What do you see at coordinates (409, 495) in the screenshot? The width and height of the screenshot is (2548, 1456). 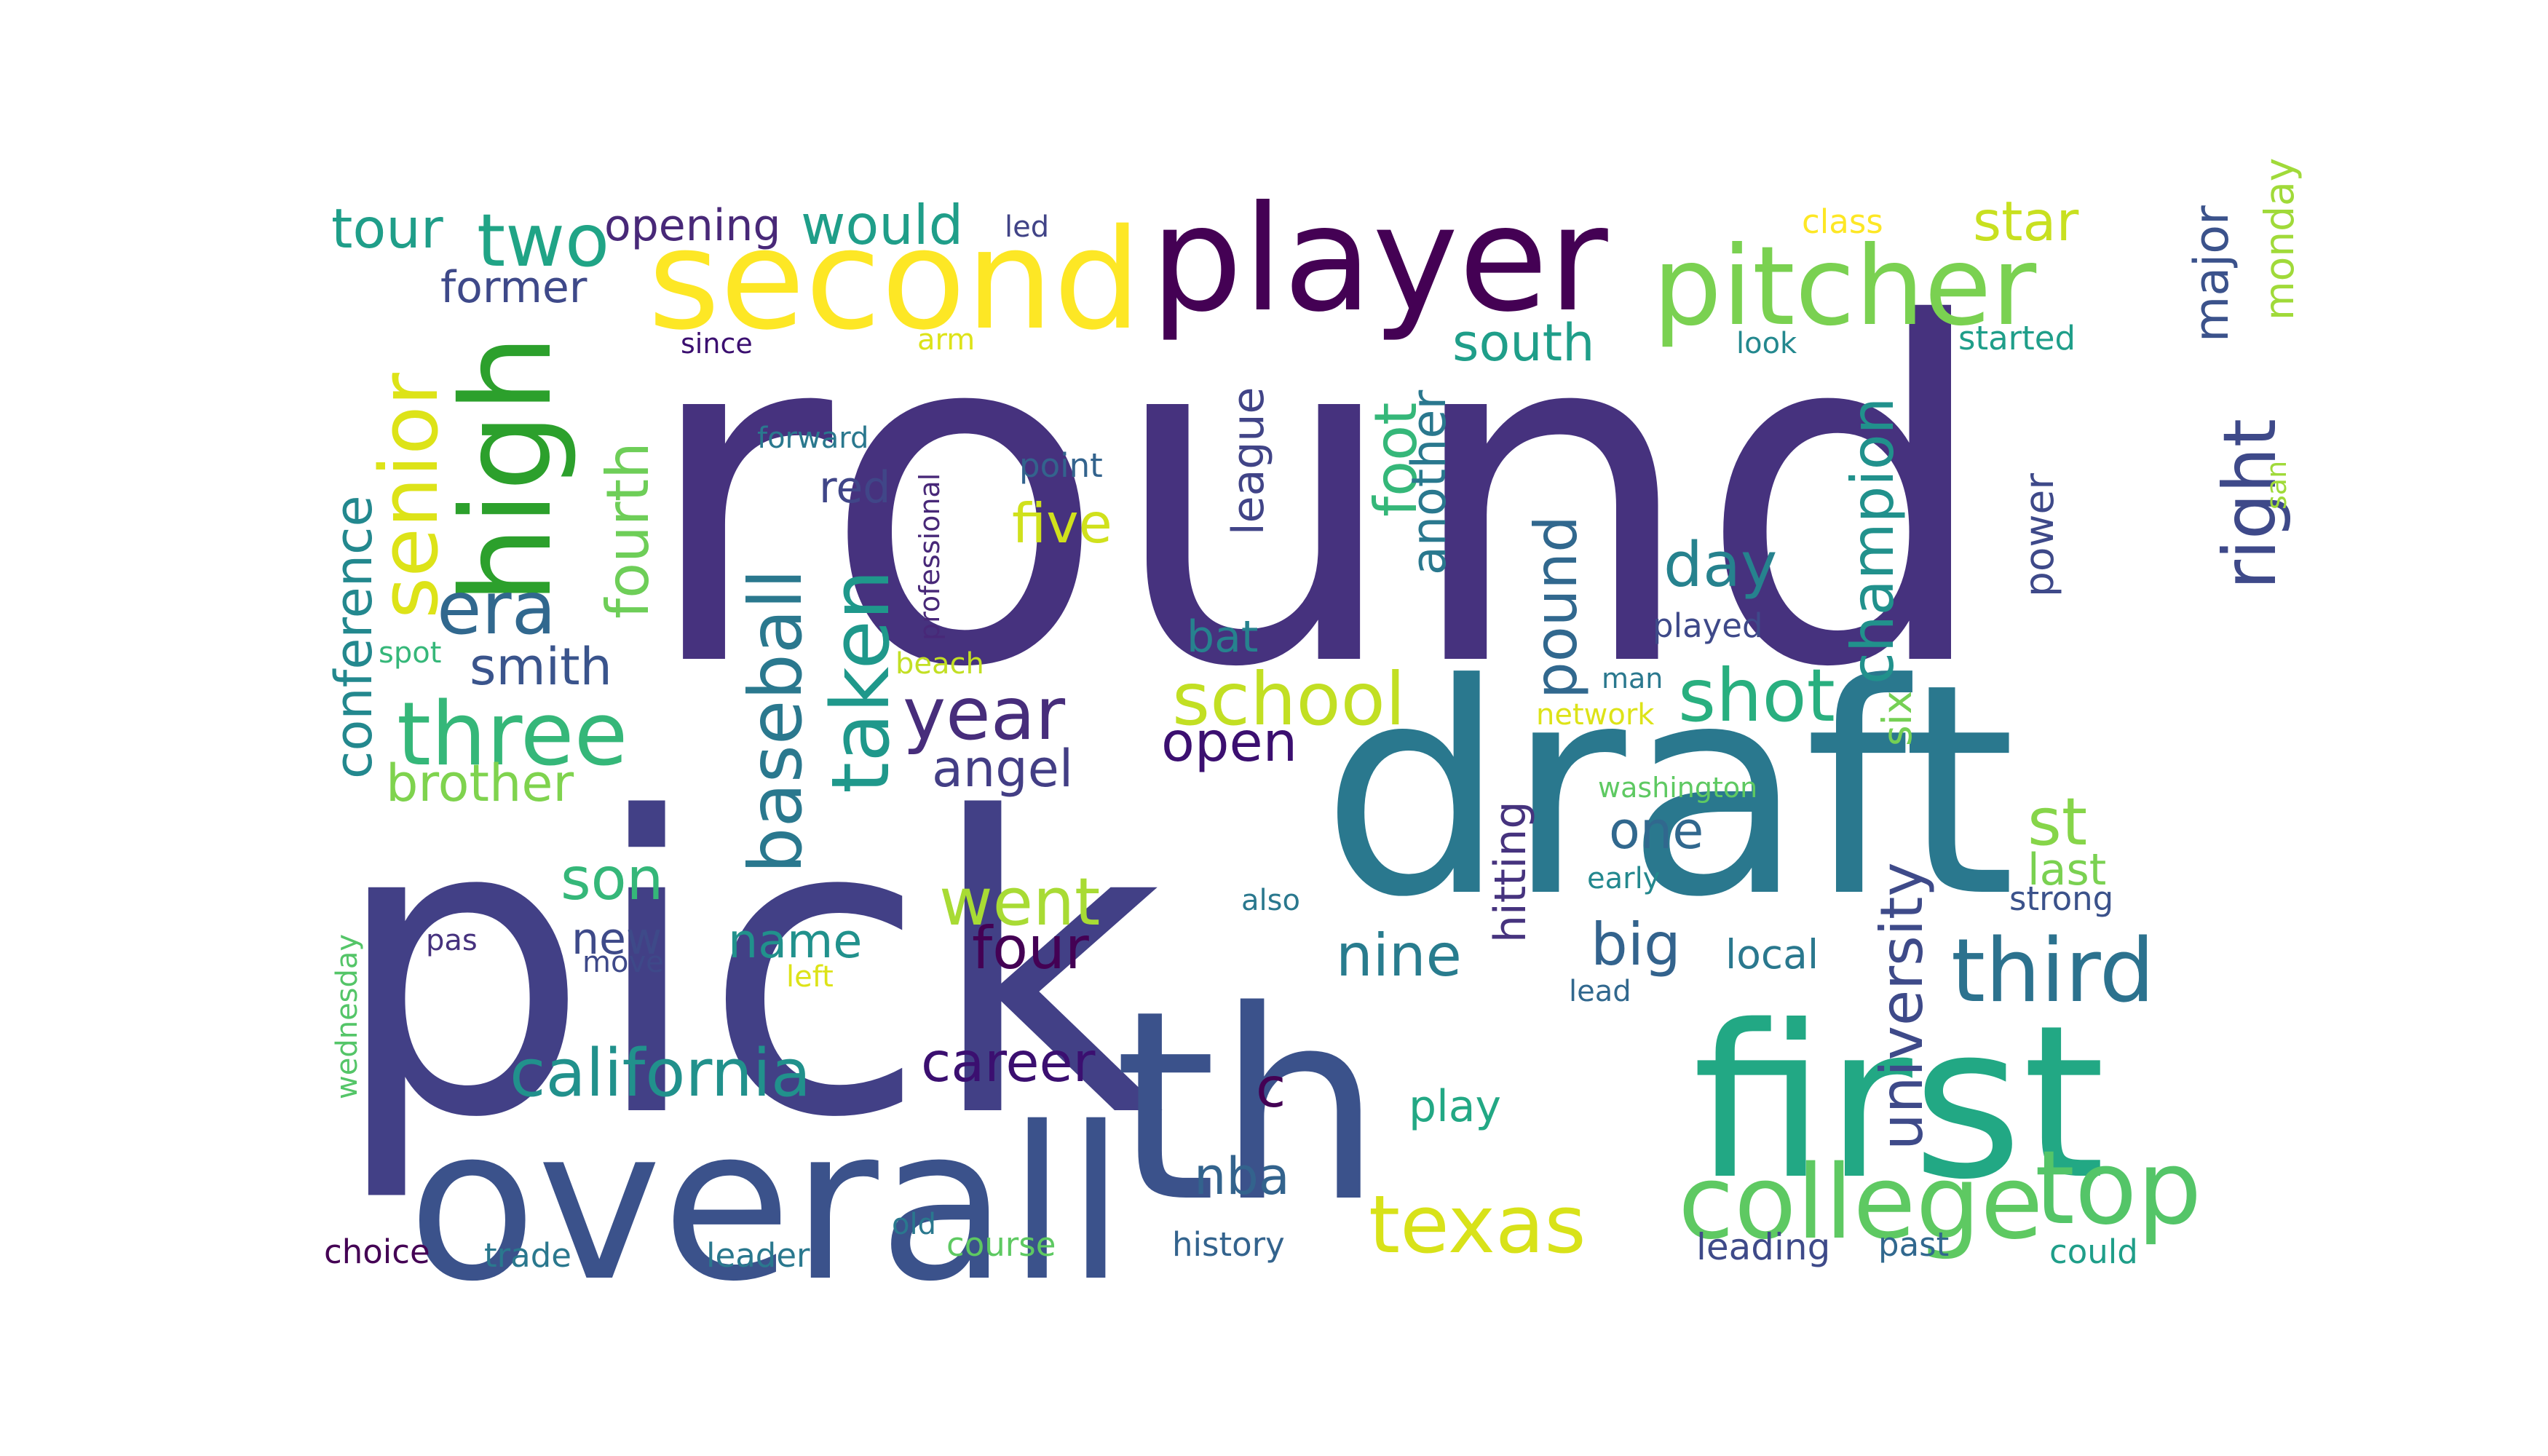 I see `word-senior: senior` at bounding box center [409, 495].